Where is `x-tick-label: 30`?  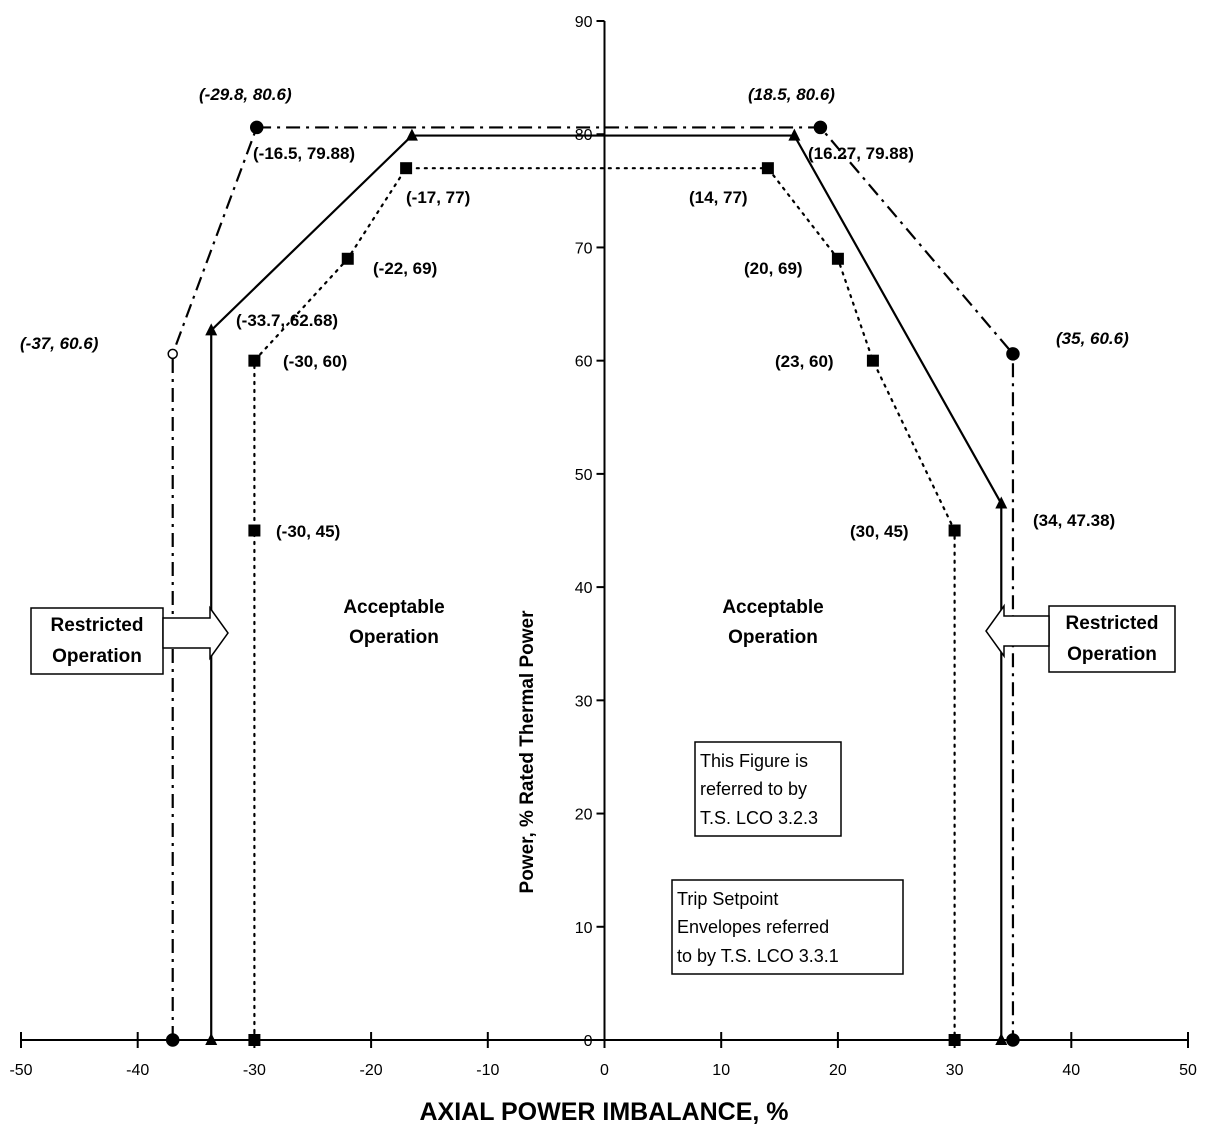
x-tick-label: 30 is located at coordinates (955, 1070).